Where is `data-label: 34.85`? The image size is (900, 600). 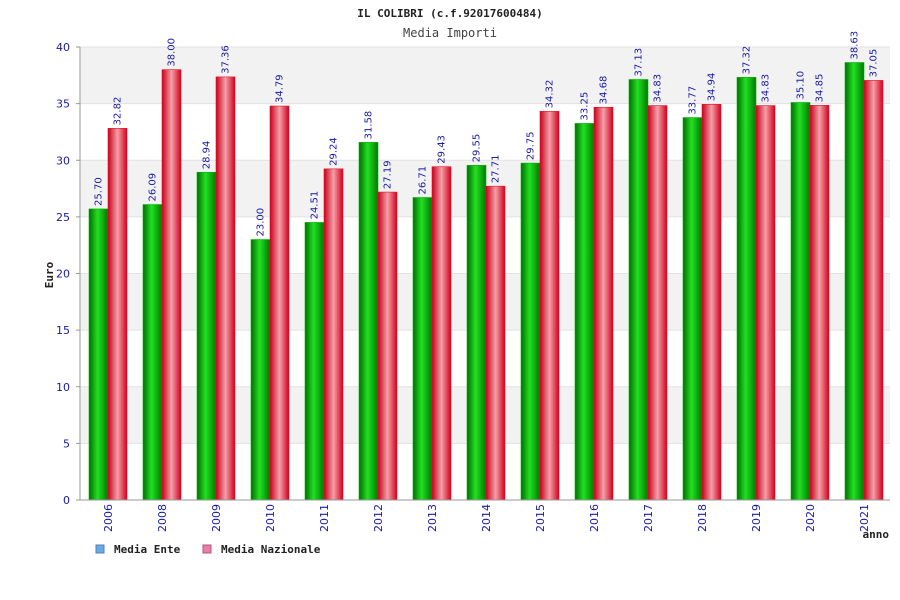 data-label: 34.85 is located at coordinates (820, 88).